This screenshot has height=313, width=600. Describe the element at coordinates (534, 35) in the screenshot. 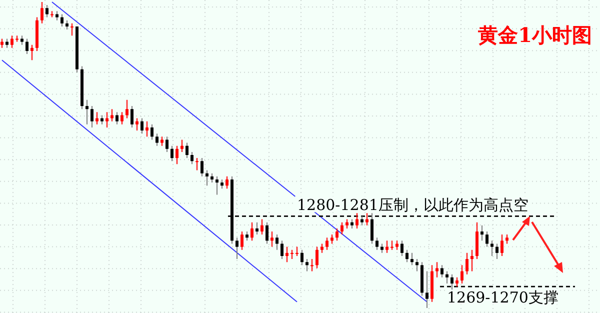

I see `text: 黄金1小时图` at that location.